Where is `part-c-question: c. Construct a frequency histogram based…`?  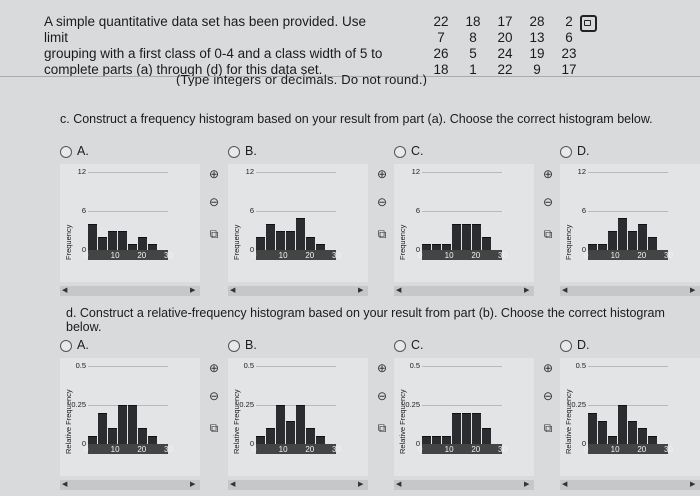 part-c-question: c. Construct a frequency histogram based… is located at coordinates (356, 119).